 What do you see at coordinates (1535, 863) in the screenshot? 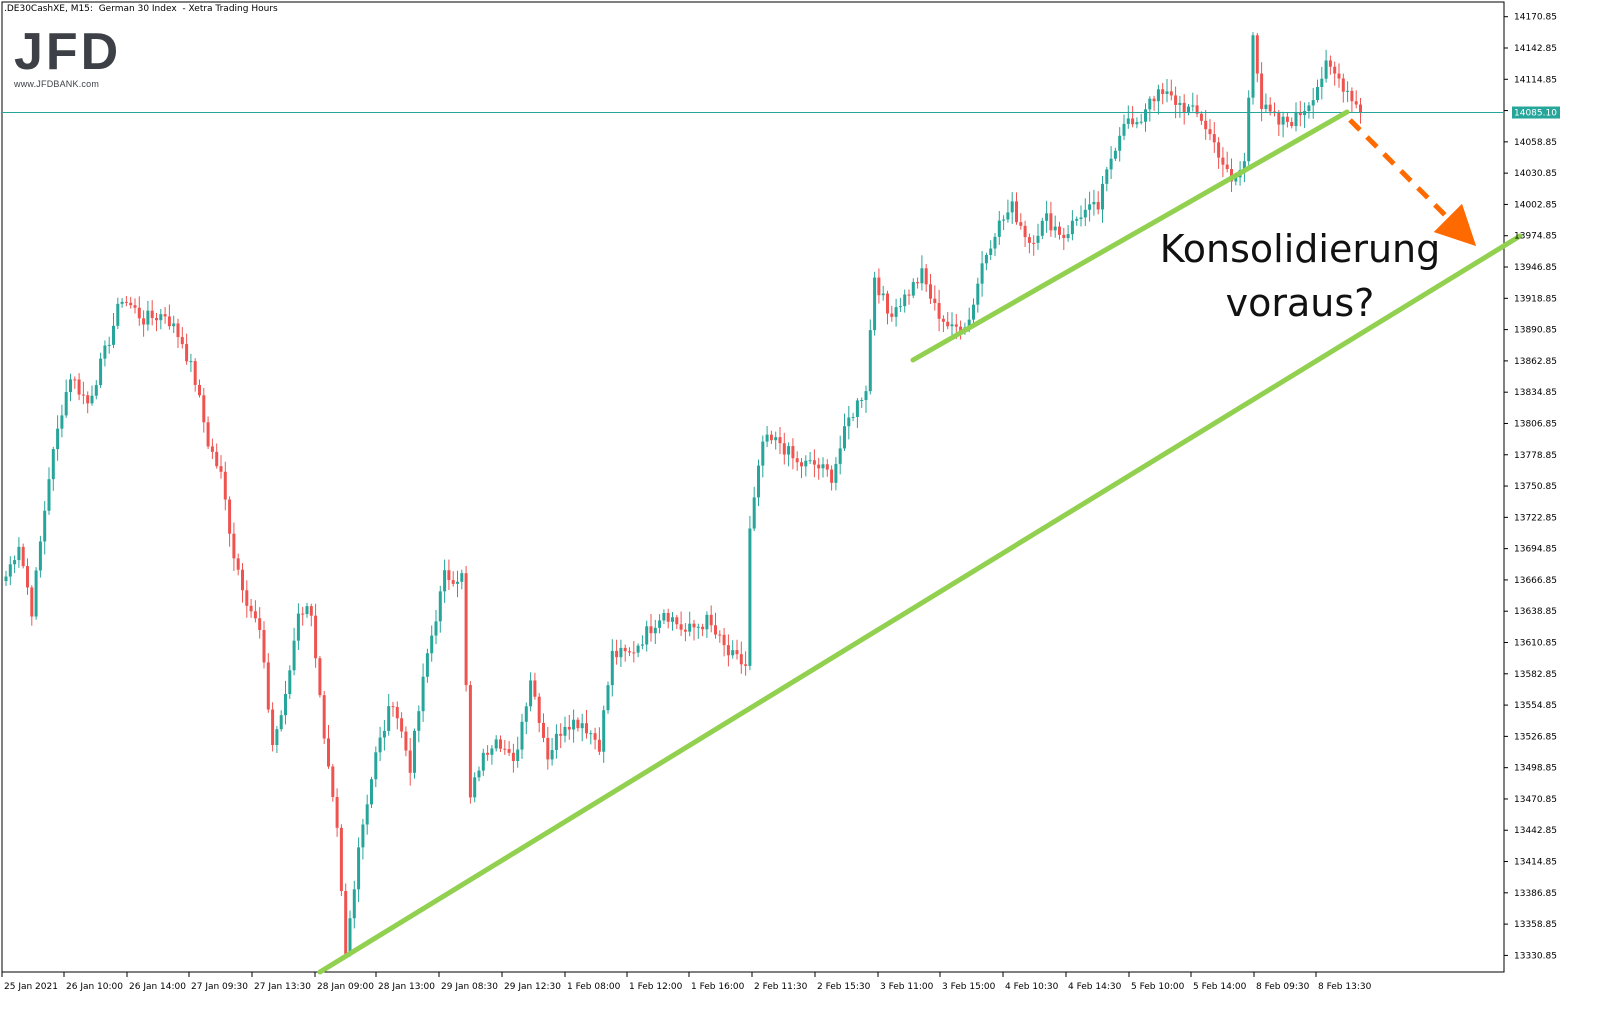
I see `y-tick-label: 13414.85` at bounding box center [1535, 863].